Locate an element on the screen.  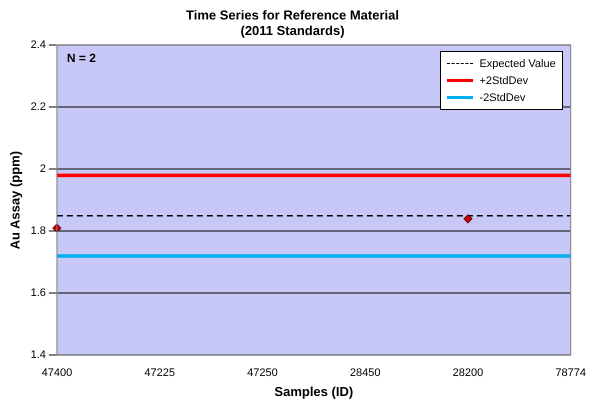
x-tick-label: 28450 is located at coordinates (365, 372).